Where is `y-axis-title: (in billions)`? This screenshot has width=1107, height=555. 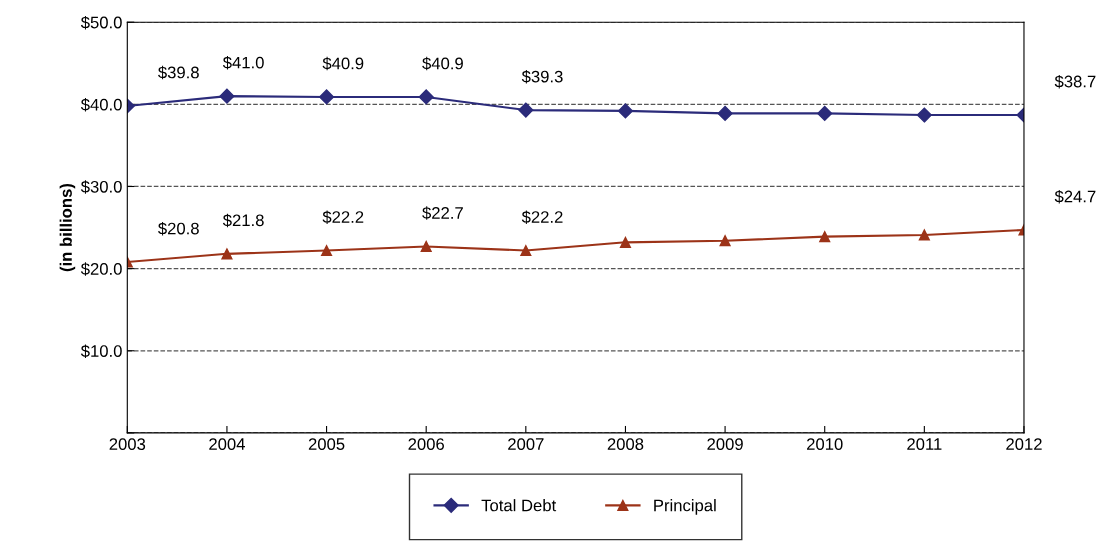
y-axis-title: (in billions) is located at coordinates (67, 227).